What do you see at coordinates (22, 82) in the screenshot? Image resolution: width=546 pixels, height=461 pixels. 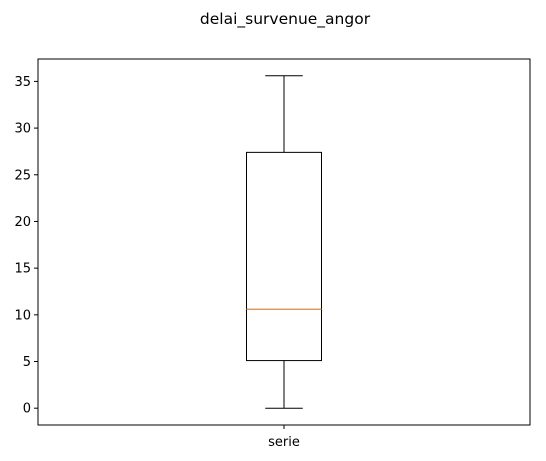 I see `y-tick-label: 35` at bounding box center [22, 82].